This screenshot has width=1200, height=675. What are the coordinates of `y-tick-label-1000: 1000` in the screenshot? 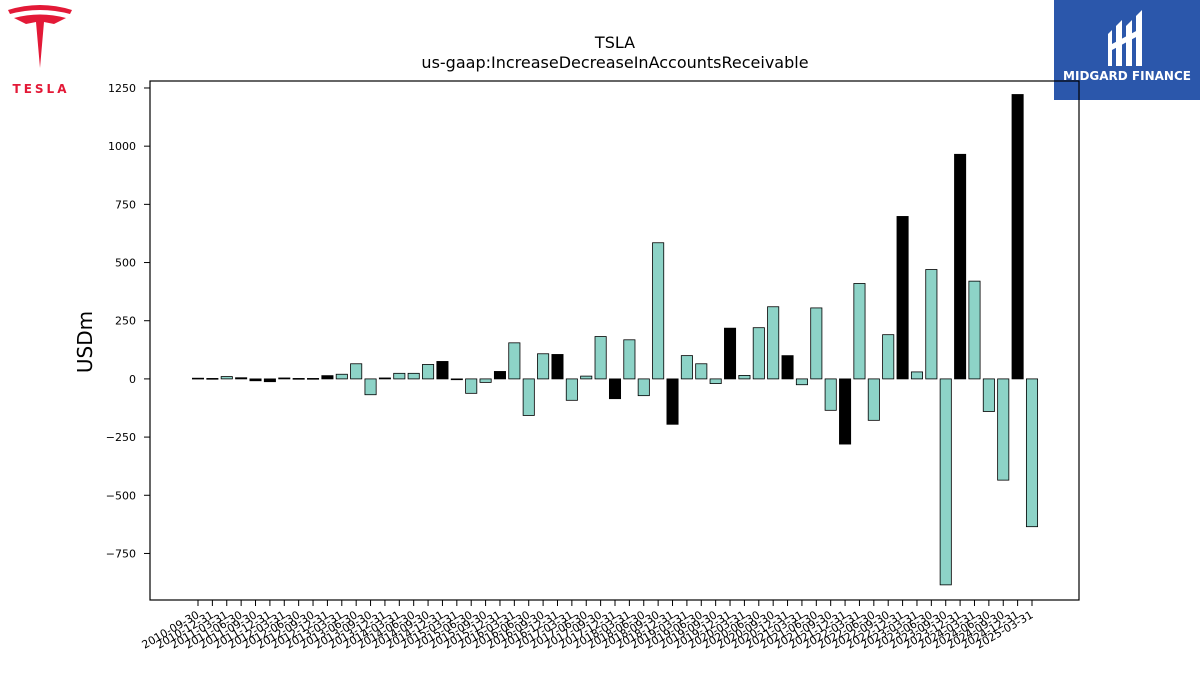 It's located at (122, 146).